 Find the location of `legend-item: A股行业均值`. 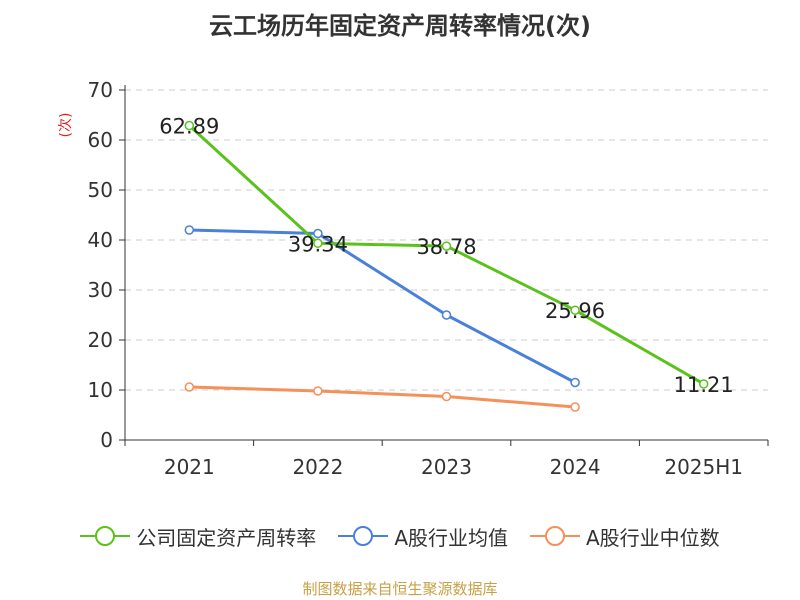

legend-item: A股行业均值 is located at coordinates (423, 536).